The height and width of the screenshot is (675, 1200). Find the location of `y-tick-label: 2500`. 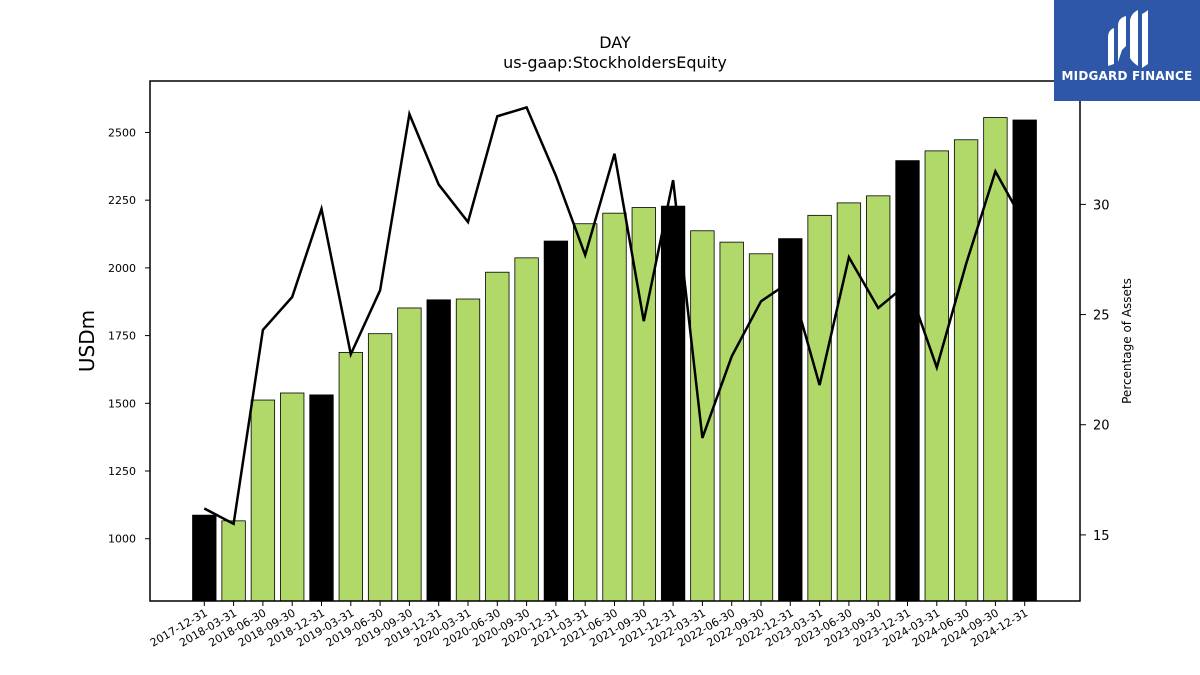

y-tick-label: 2500 is located at coordinates (122, 132).